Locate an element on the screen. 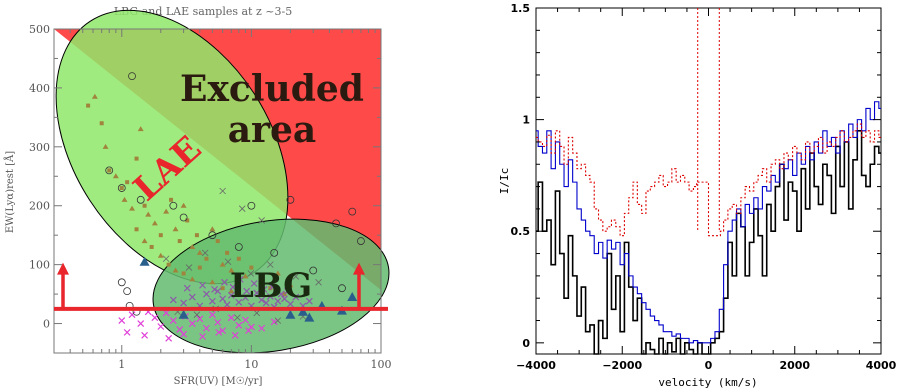 This screenshot has width=897, height=392. left-y-tick-label: 200 is located at coordinates (39, 206).